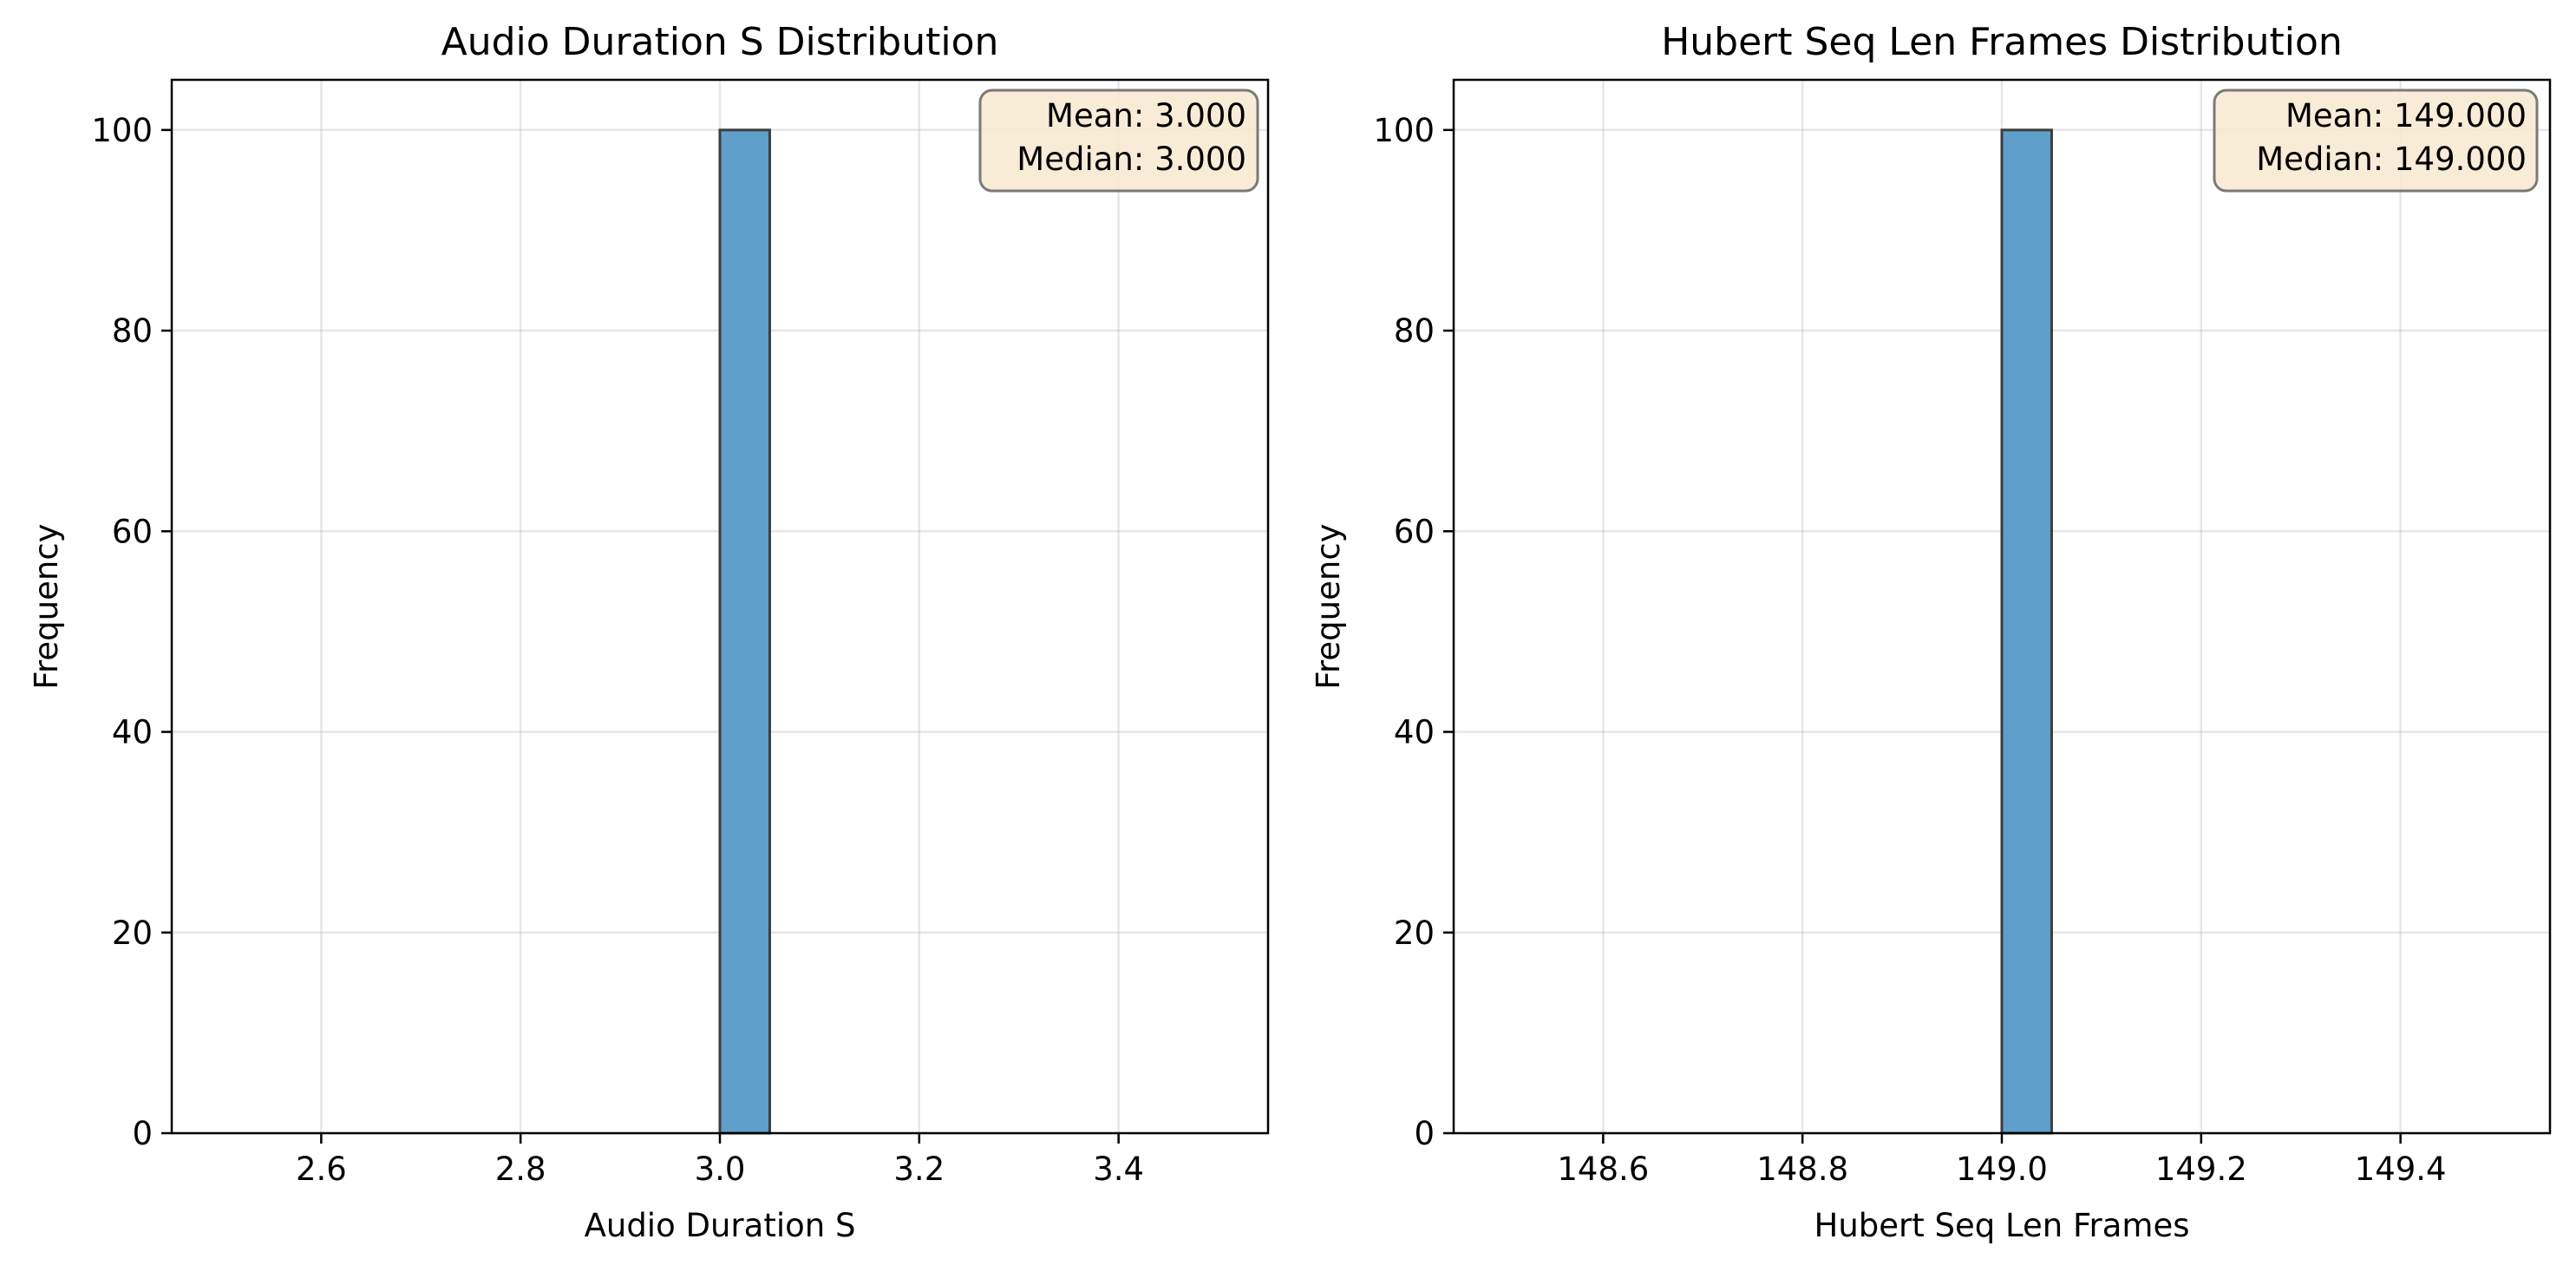 The image size is (2576, 1272). I want to click on stats-box: Mean: 3.000 Median: 3.000, so click(1118, 141).